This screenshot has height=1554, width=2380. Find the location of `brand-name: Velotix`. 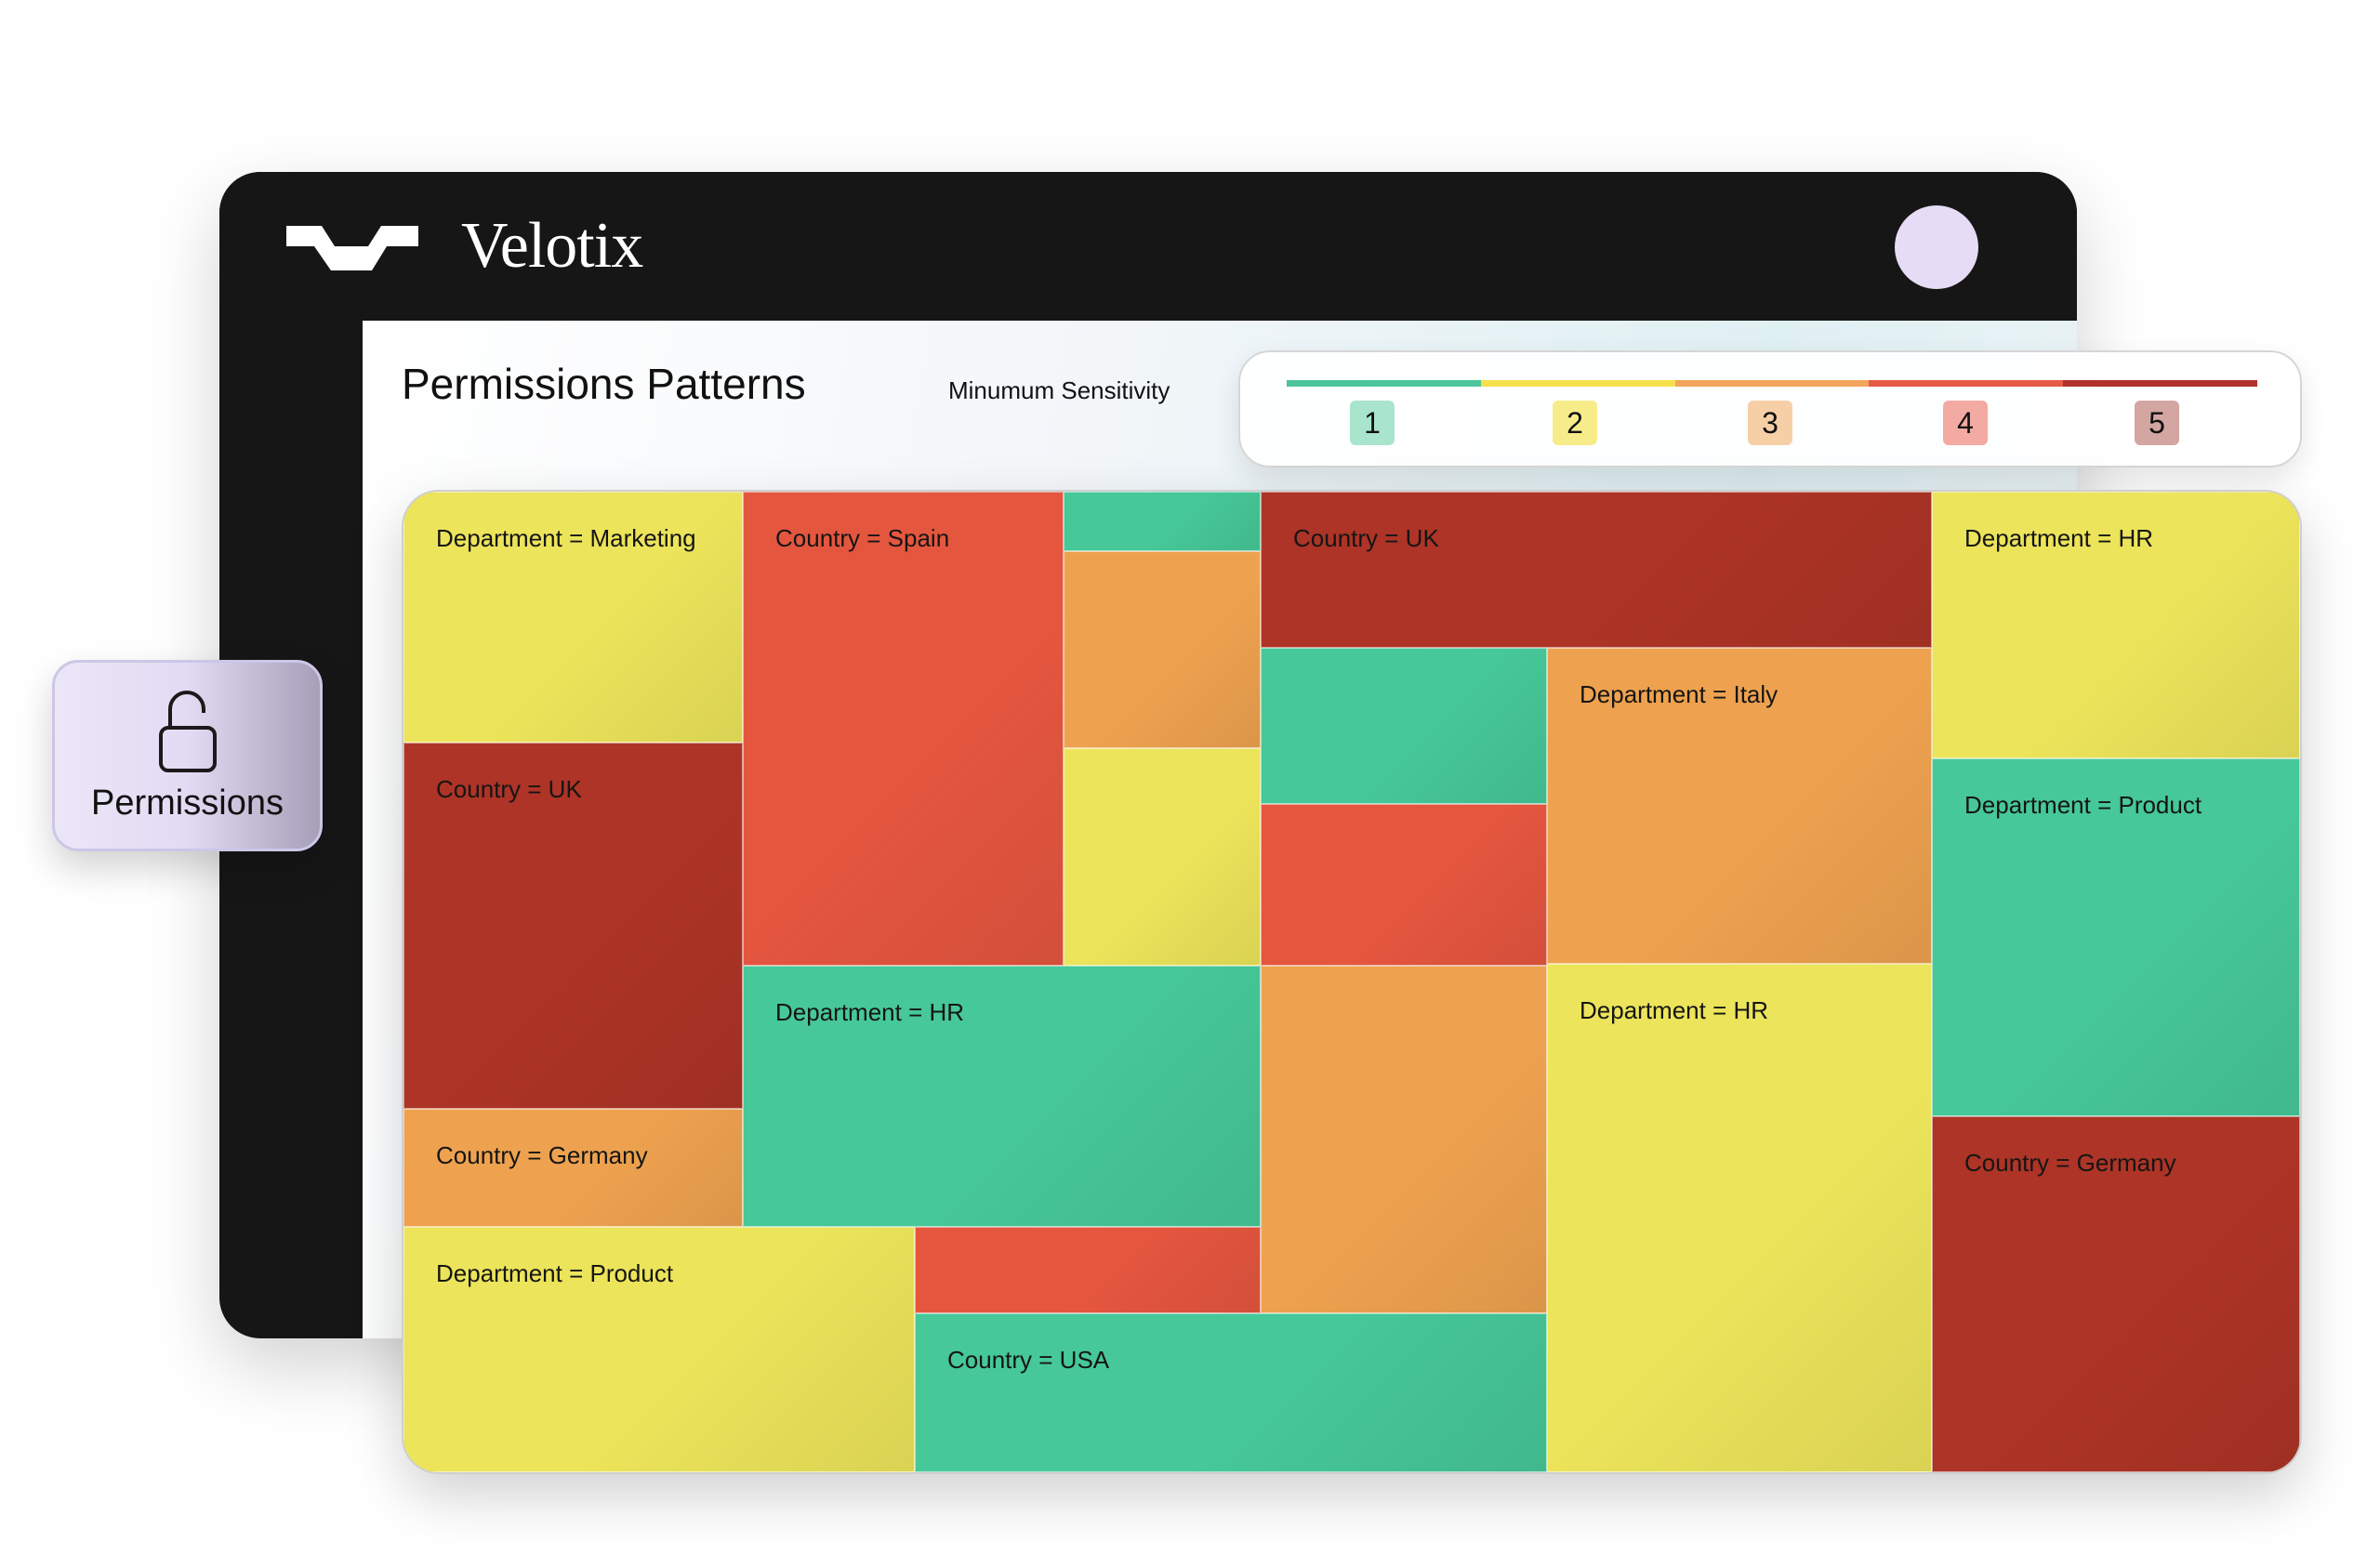

brand-name: Velotix is located at coordinates (552, 246).